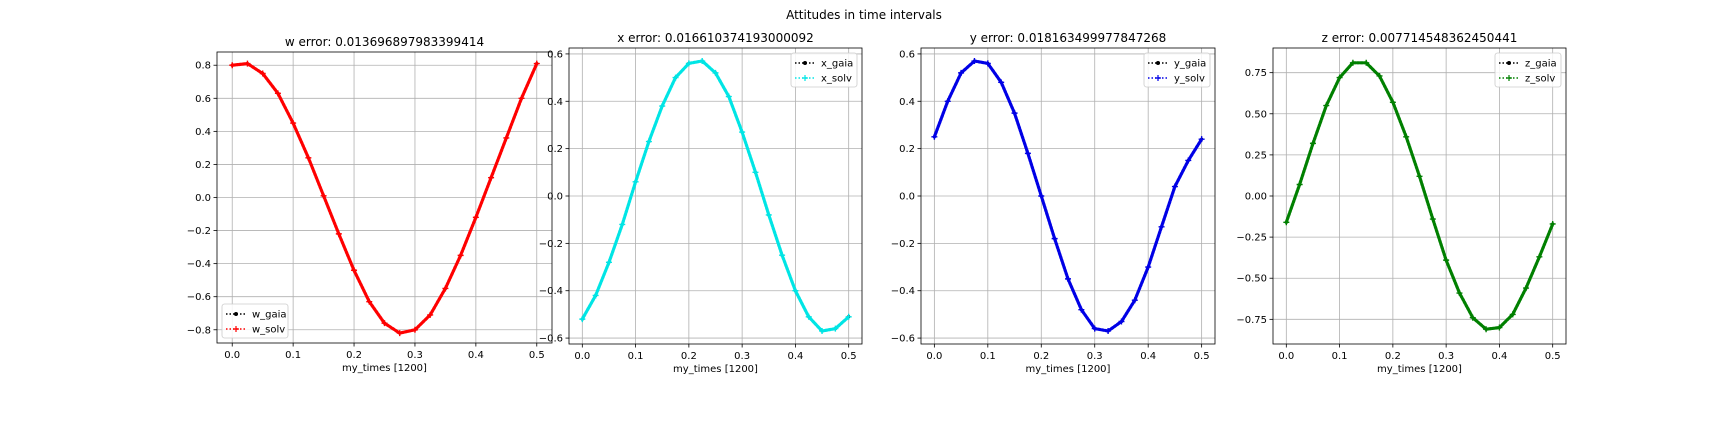 The width and height of the screenshot is (1728, 436). What do you see at coordinates (1068, 38) in the screenshot?
I see `subplot-title: y error: 0.018163499977847268` at bounding box center [1068, 38].